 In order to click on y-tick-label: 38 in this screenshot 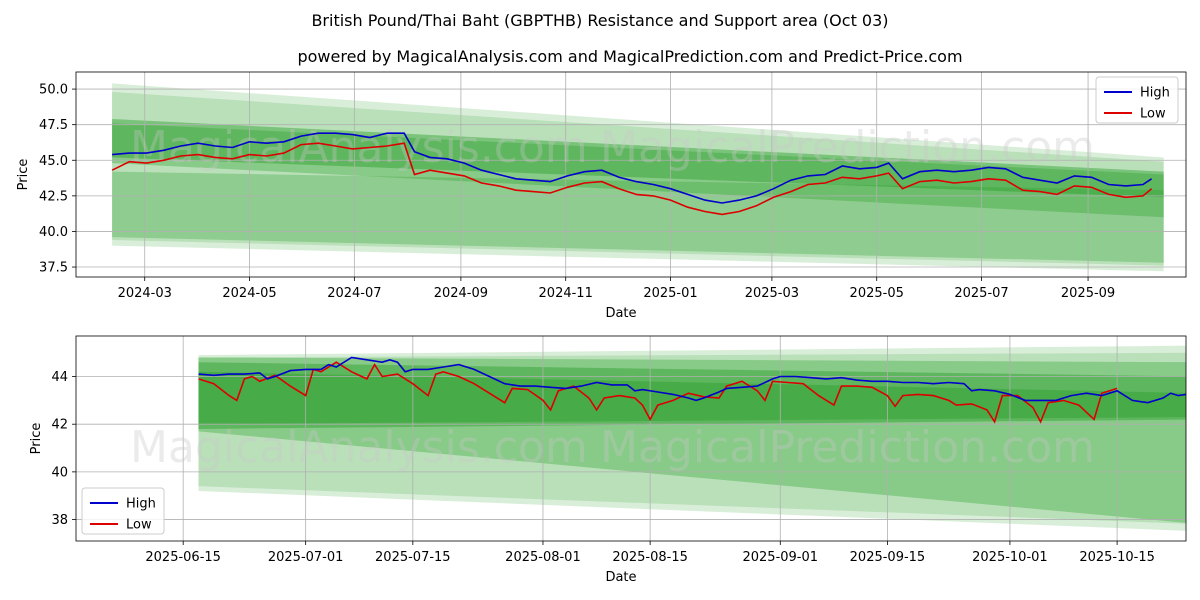, I will do `click(59, 520)`.